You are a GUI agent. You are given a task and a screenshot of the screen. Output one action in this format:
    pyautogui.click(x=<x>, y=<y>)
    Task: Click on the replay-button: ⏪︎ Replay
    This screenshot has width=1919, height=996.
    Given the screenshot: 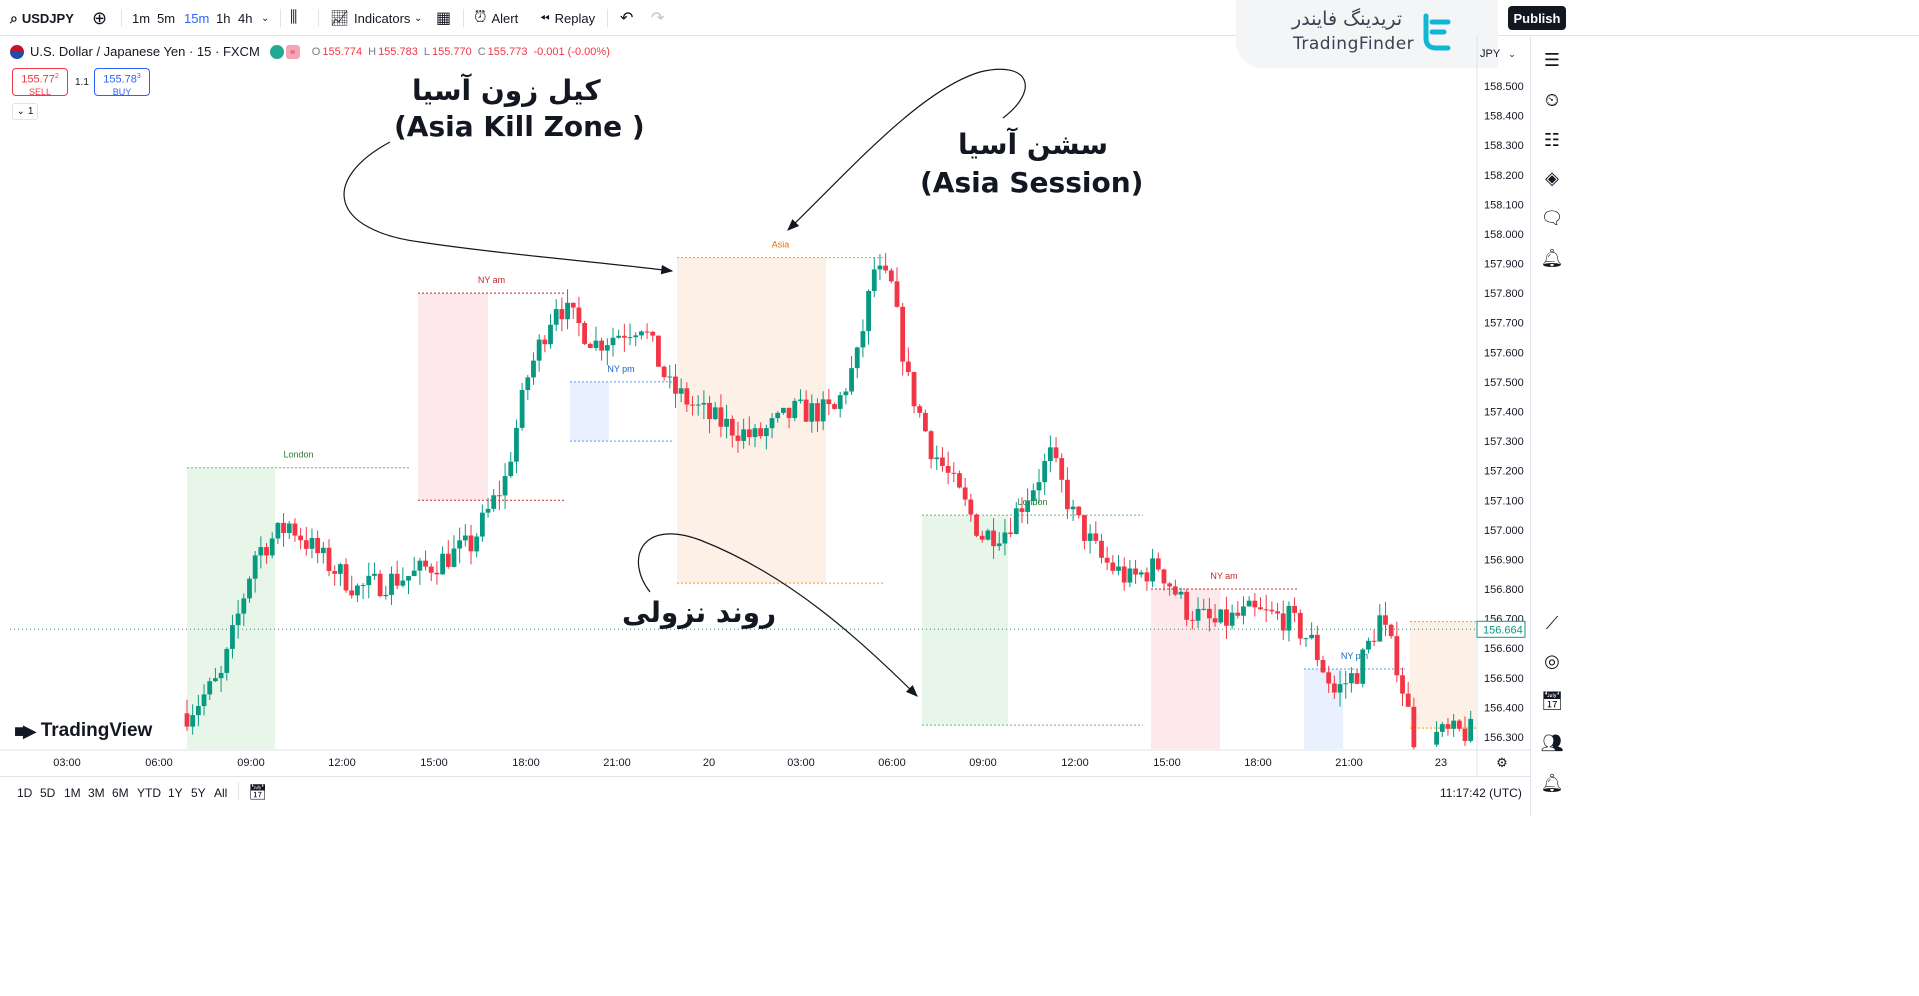 What is the action you would take?
    pyautogui.click(x=567, y=18)
    